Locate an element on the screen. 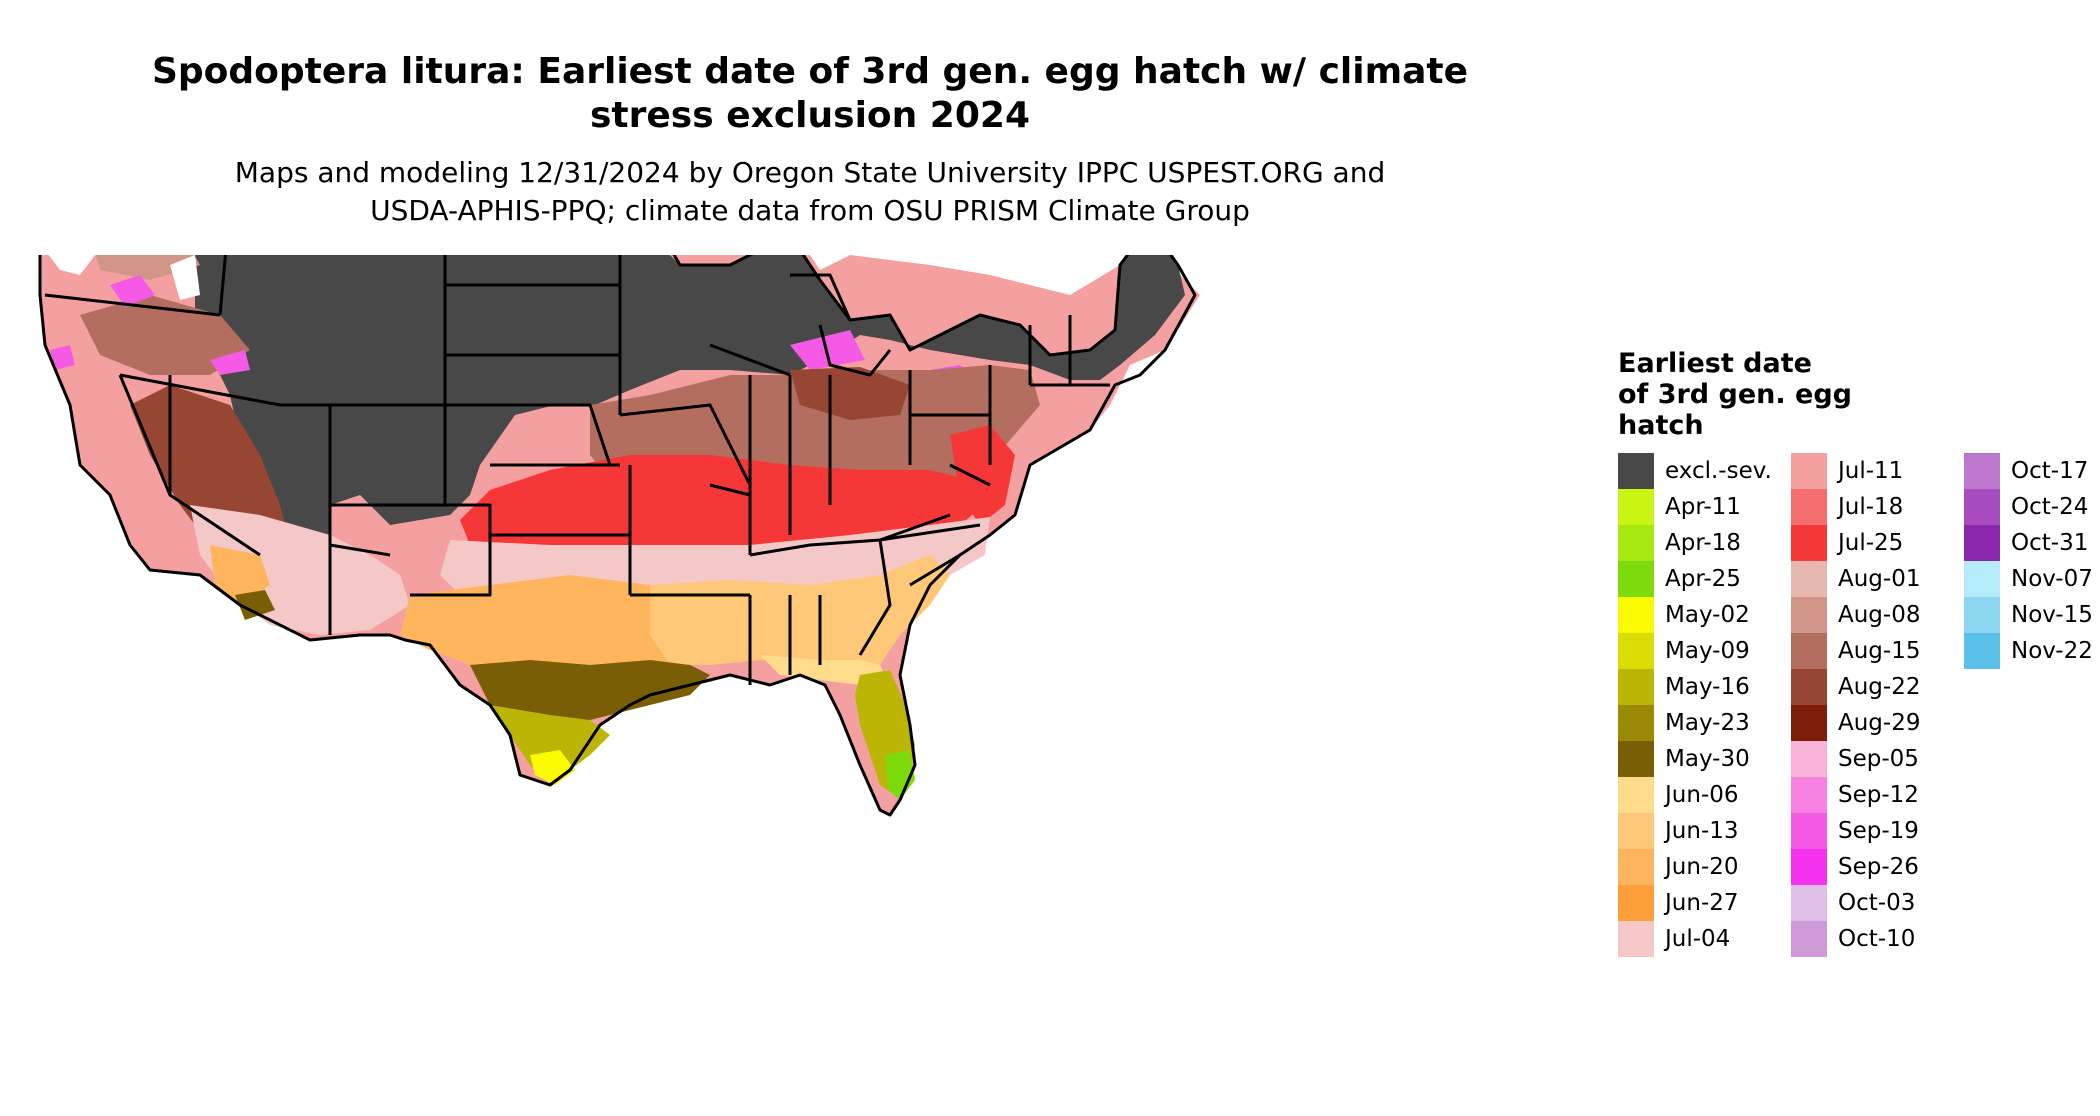  boundary-west-lines is located at coordinates (337, 445).